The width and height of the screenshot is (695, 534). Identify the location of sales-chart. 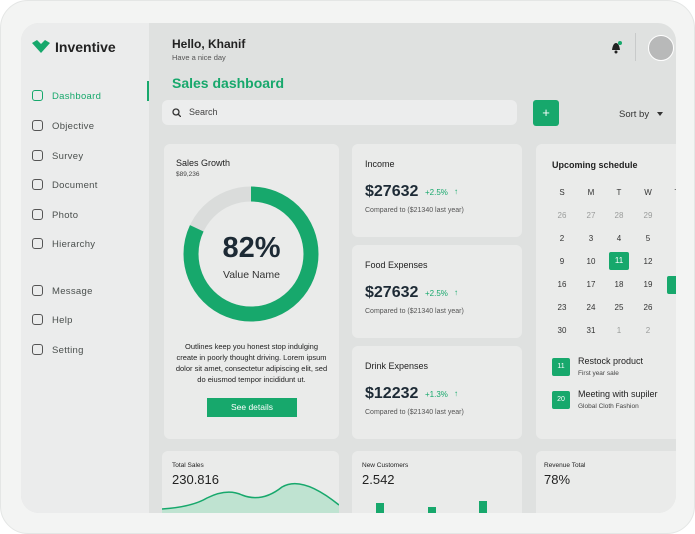
(250, 497).